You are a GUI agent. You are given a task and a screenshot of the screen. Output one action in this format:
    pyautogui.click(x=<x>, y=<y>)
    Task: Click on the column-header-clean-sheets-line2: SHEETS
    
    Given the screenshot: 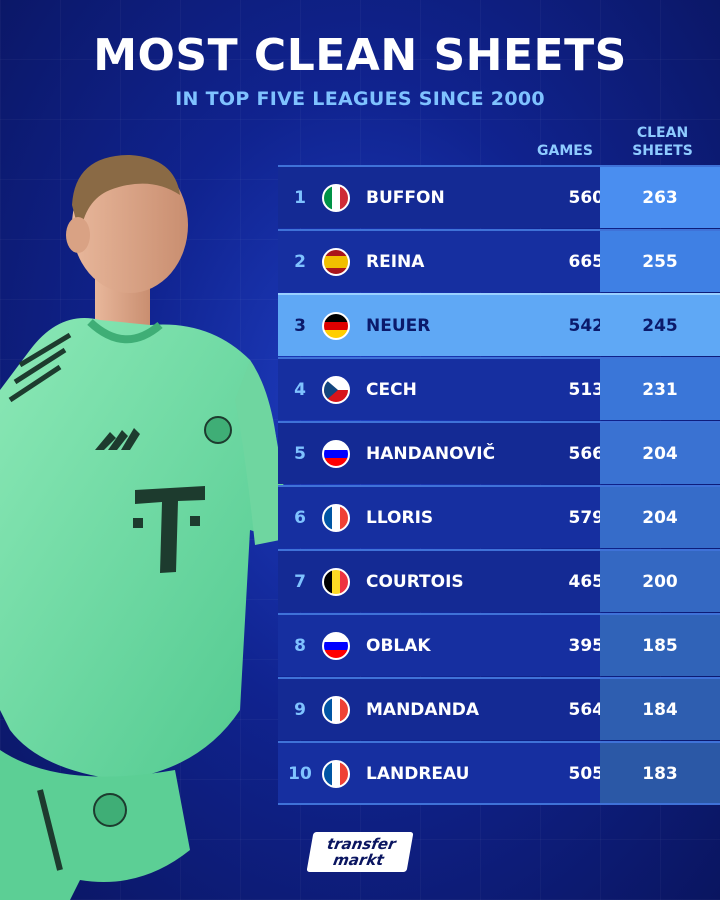 What is the action you would take?
    pyautogui.click(x=662, y=151)
    